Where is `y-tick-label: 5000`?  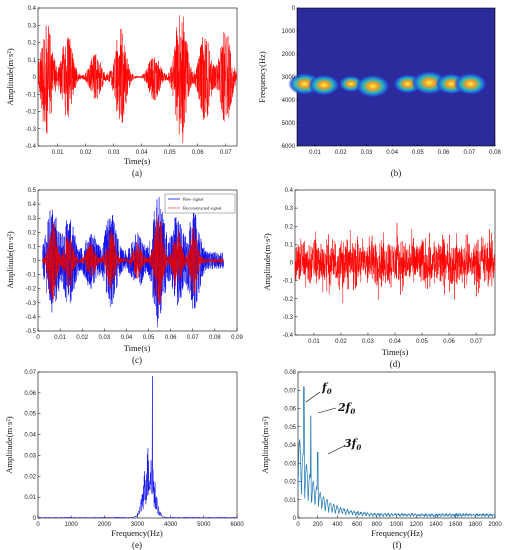
y-tick-label: 5000 is located at coordinates (289, 124).